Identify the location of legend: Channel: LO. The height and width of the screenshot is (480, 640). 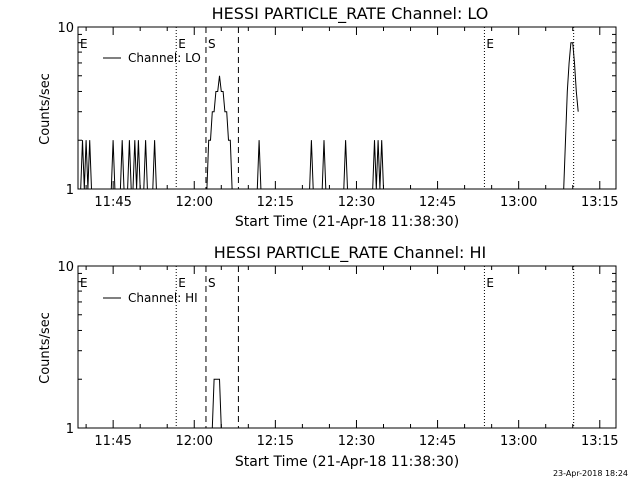
(152, 58).